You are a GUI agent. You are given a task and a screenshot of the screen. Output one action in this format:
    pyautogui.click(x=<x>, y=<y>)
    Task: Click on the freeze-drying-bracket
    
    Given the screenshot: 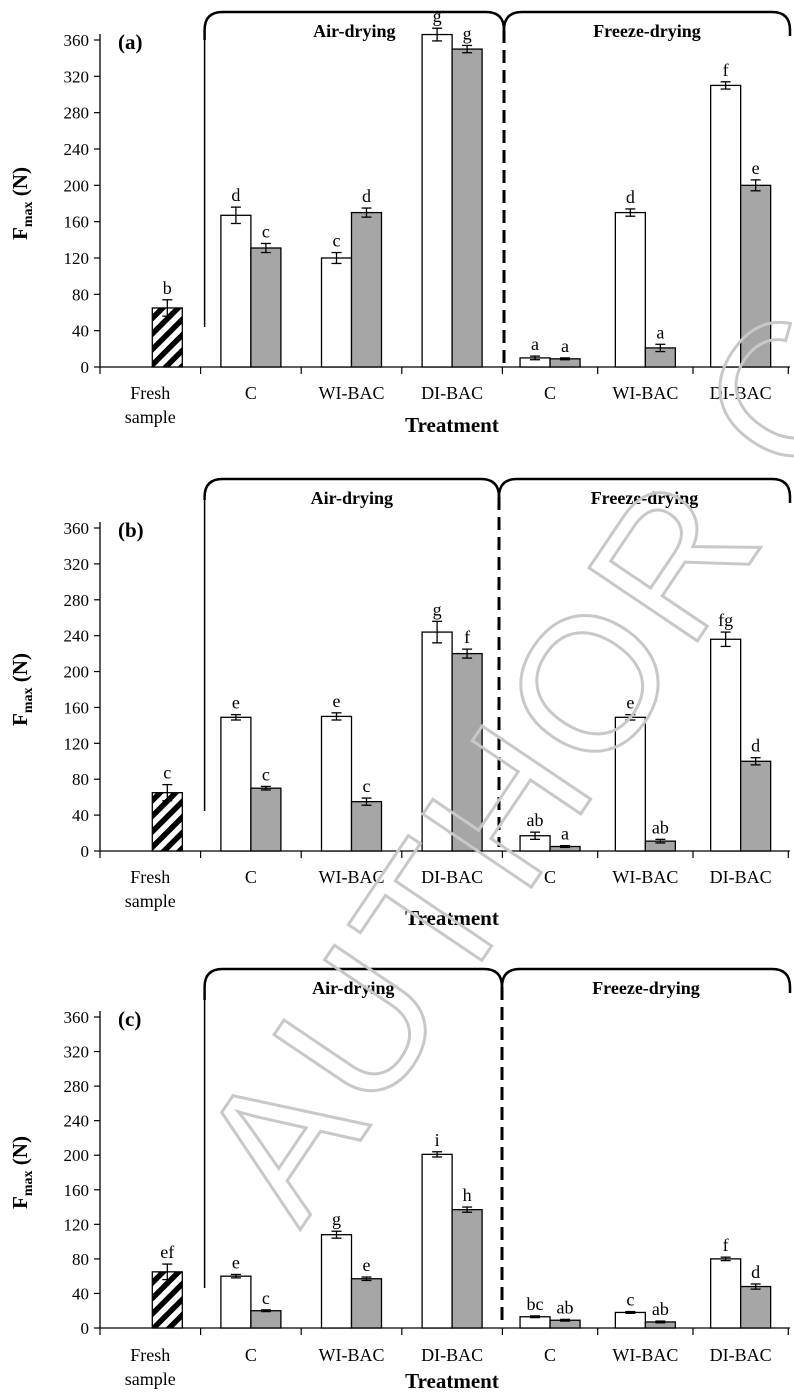 What is the action you would take?
    pyautogui.click(x=644, y=490)
    